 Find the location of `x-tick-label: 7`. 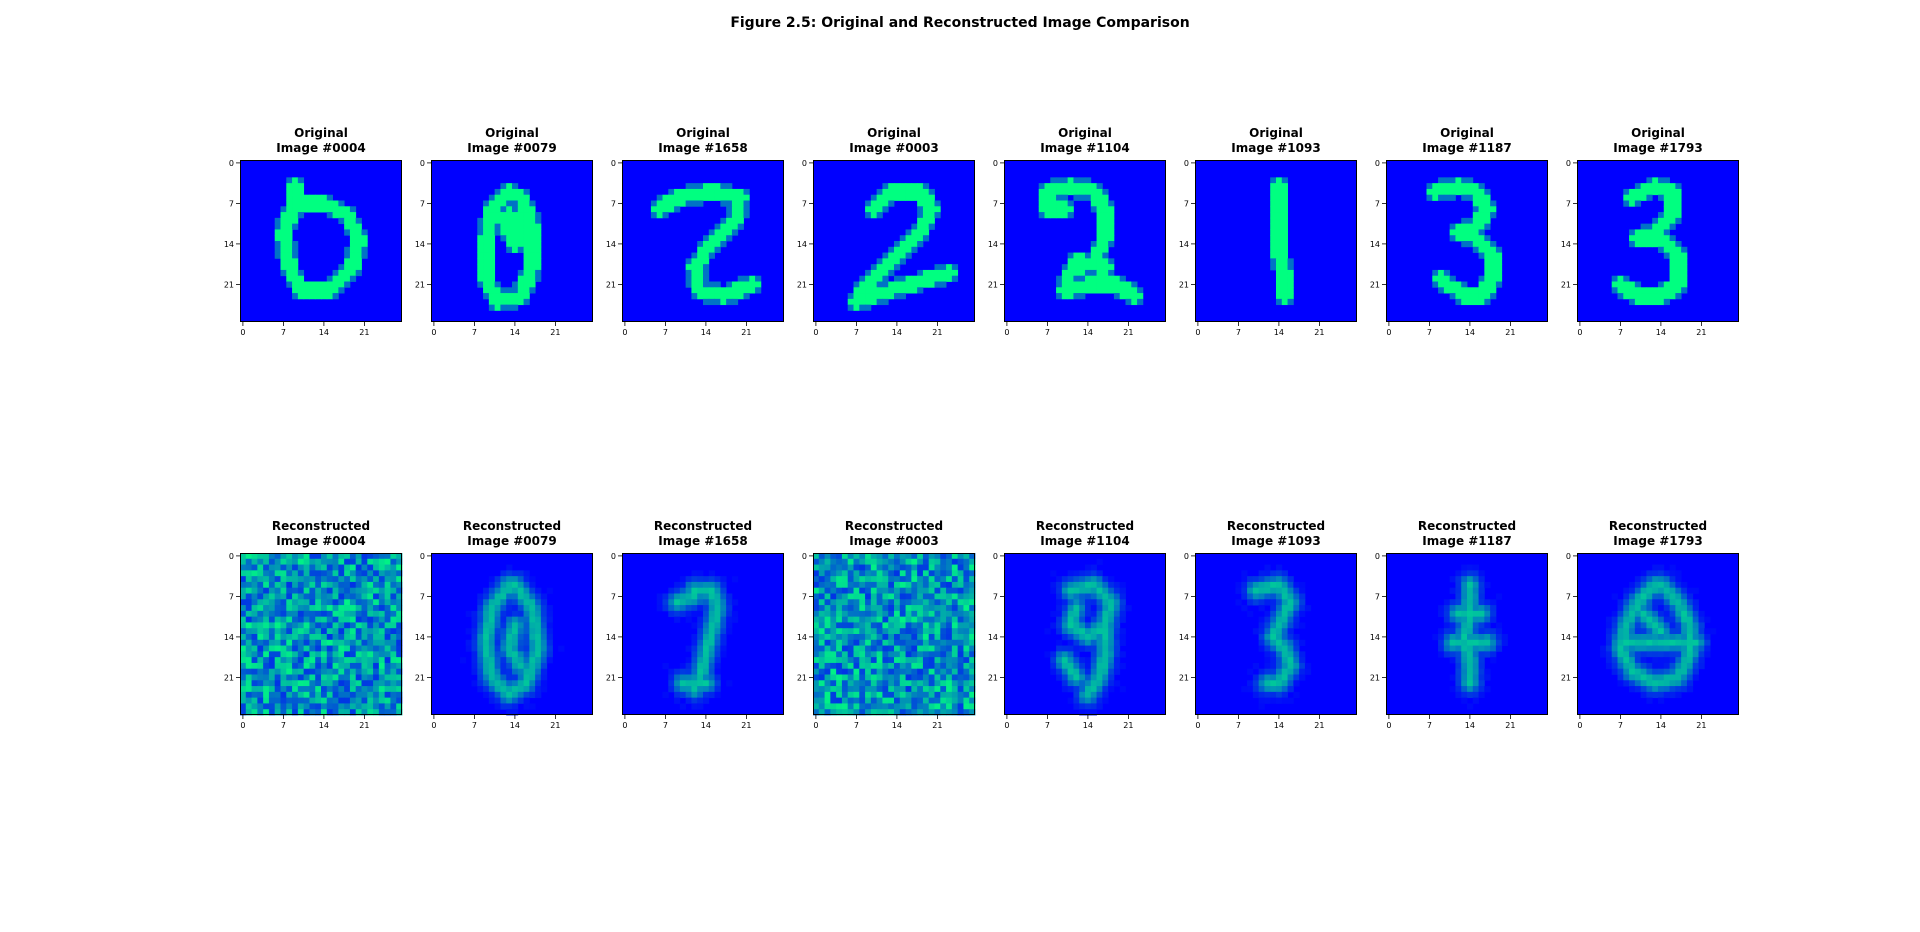

x-tick-label: 7 is located at coordinates (1620, 332).